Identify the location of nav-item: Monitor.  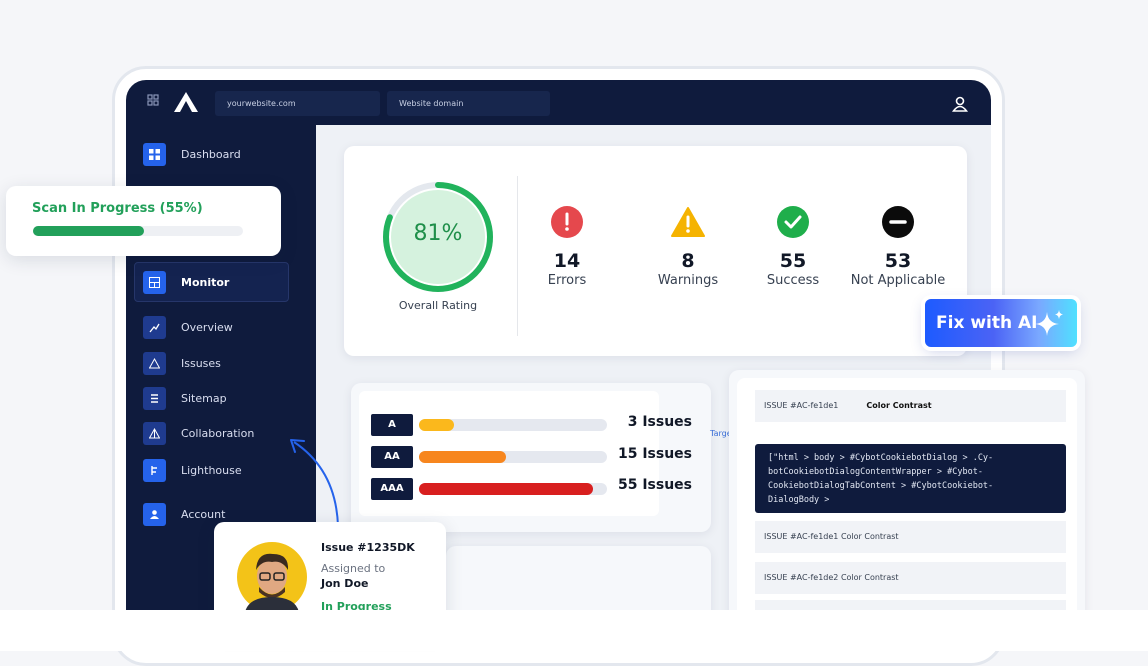
(186, 282).